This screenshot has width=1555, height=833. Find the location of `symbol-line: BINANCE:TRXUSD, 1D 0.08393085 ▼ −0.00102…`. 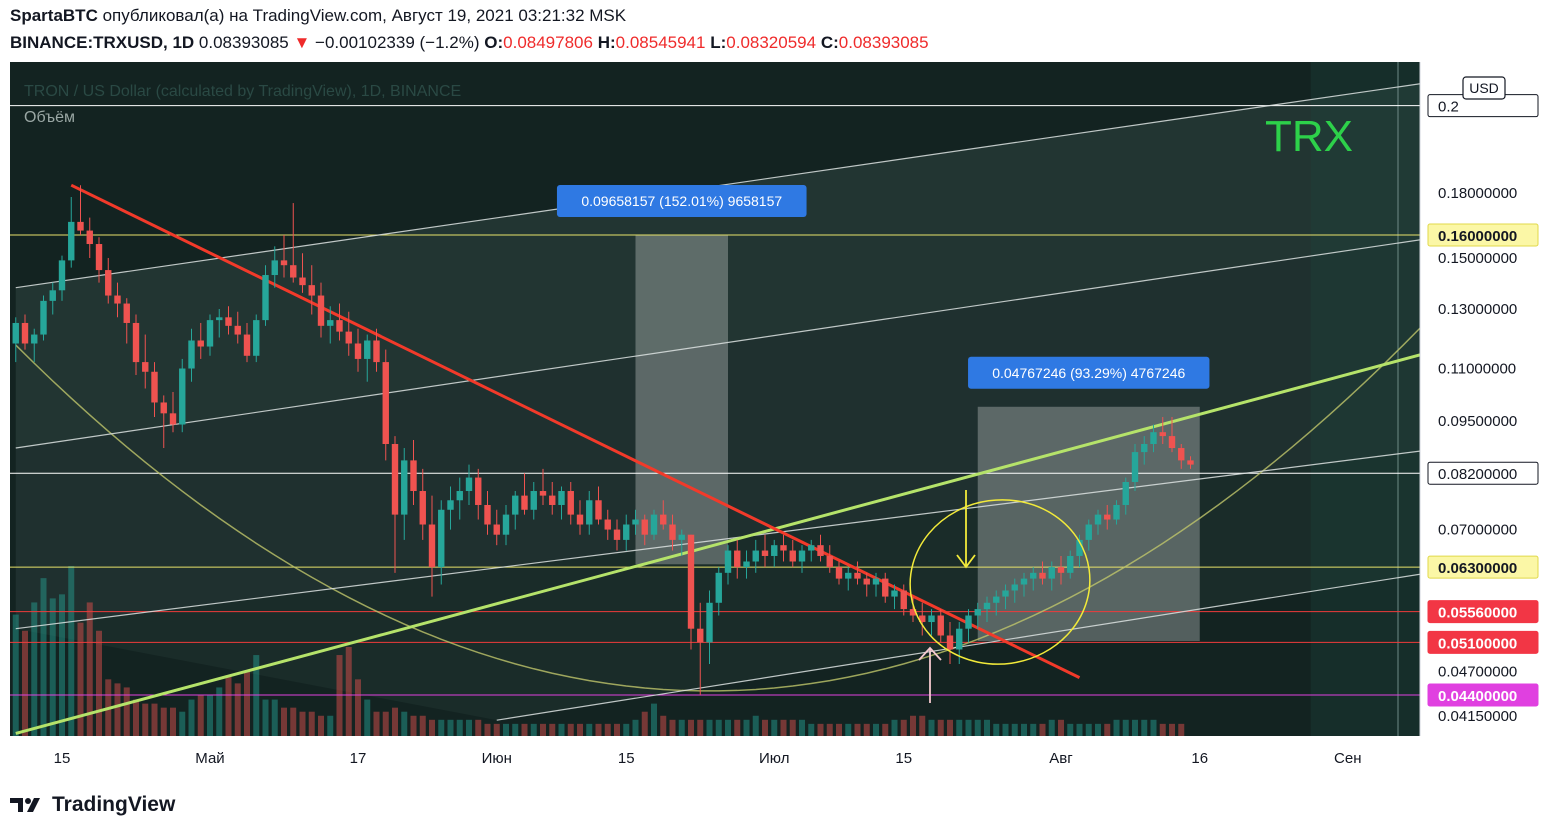

symbol-line: BINANCE:TRXUSD, 1D 0.08393085 ▼ −0.00102… is located at coordinates (469, 43).